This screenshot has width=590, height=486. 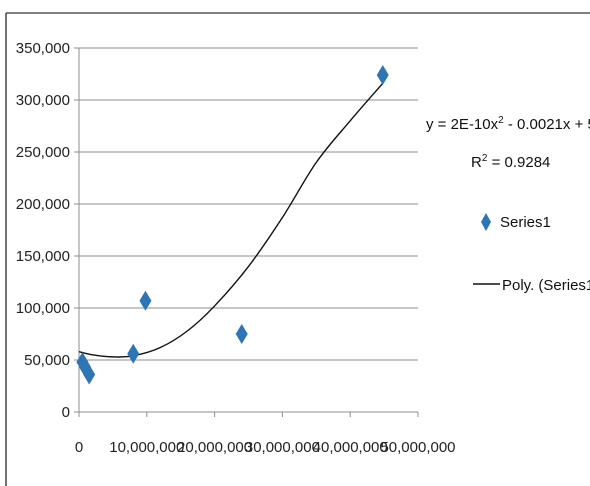 I want to click on y-tick-label-1: 50,000, so click(x=47, y=360).